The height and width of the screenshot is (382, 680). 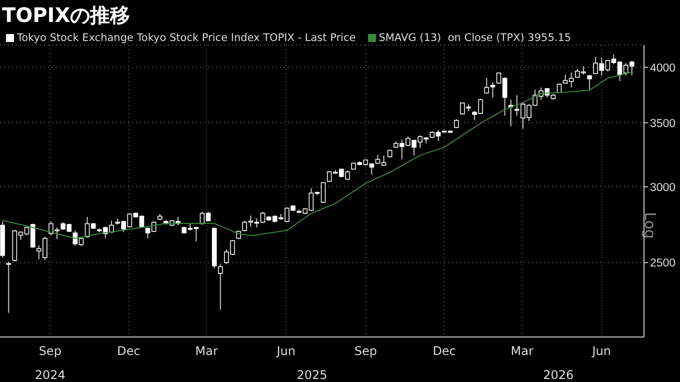 What do you see at coordinates (475, 38) in the screenshot?
I see `legend-label: SMAVG (13) on Close (TPX) 3955.15` at bounding box center [475, 38].